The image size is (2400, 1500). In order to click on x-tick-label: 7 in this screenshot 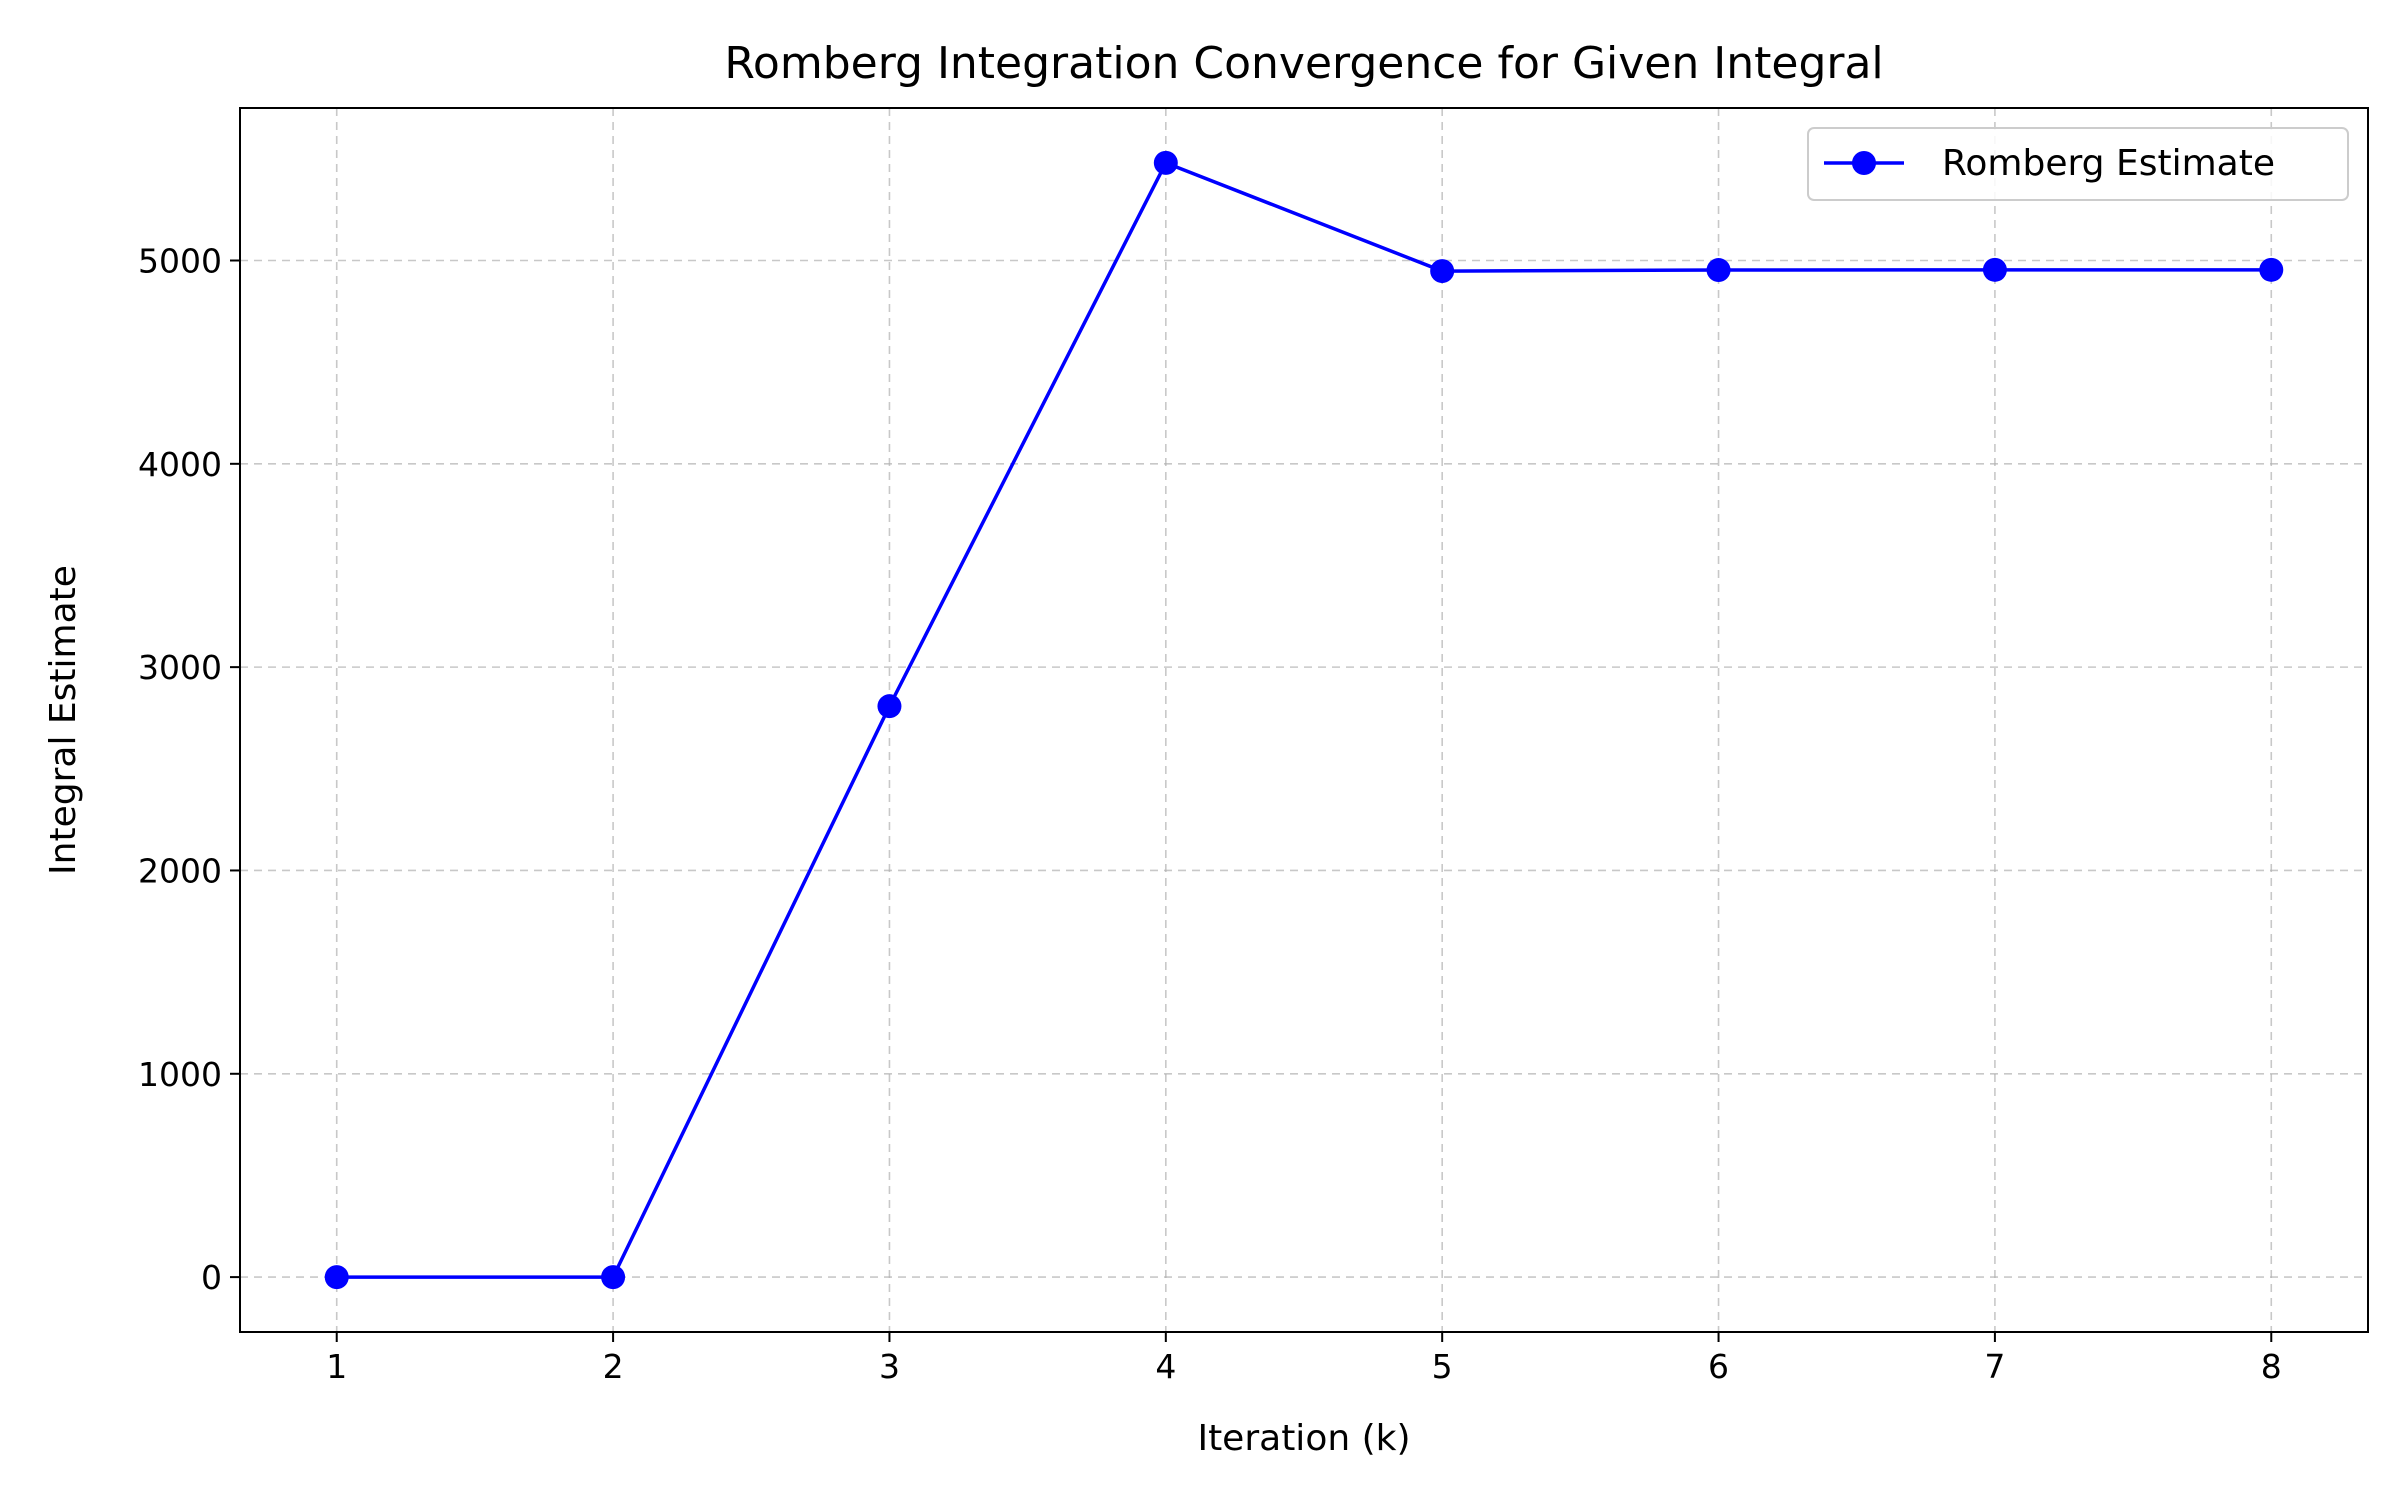, I will do `click(1994, 1366)`.